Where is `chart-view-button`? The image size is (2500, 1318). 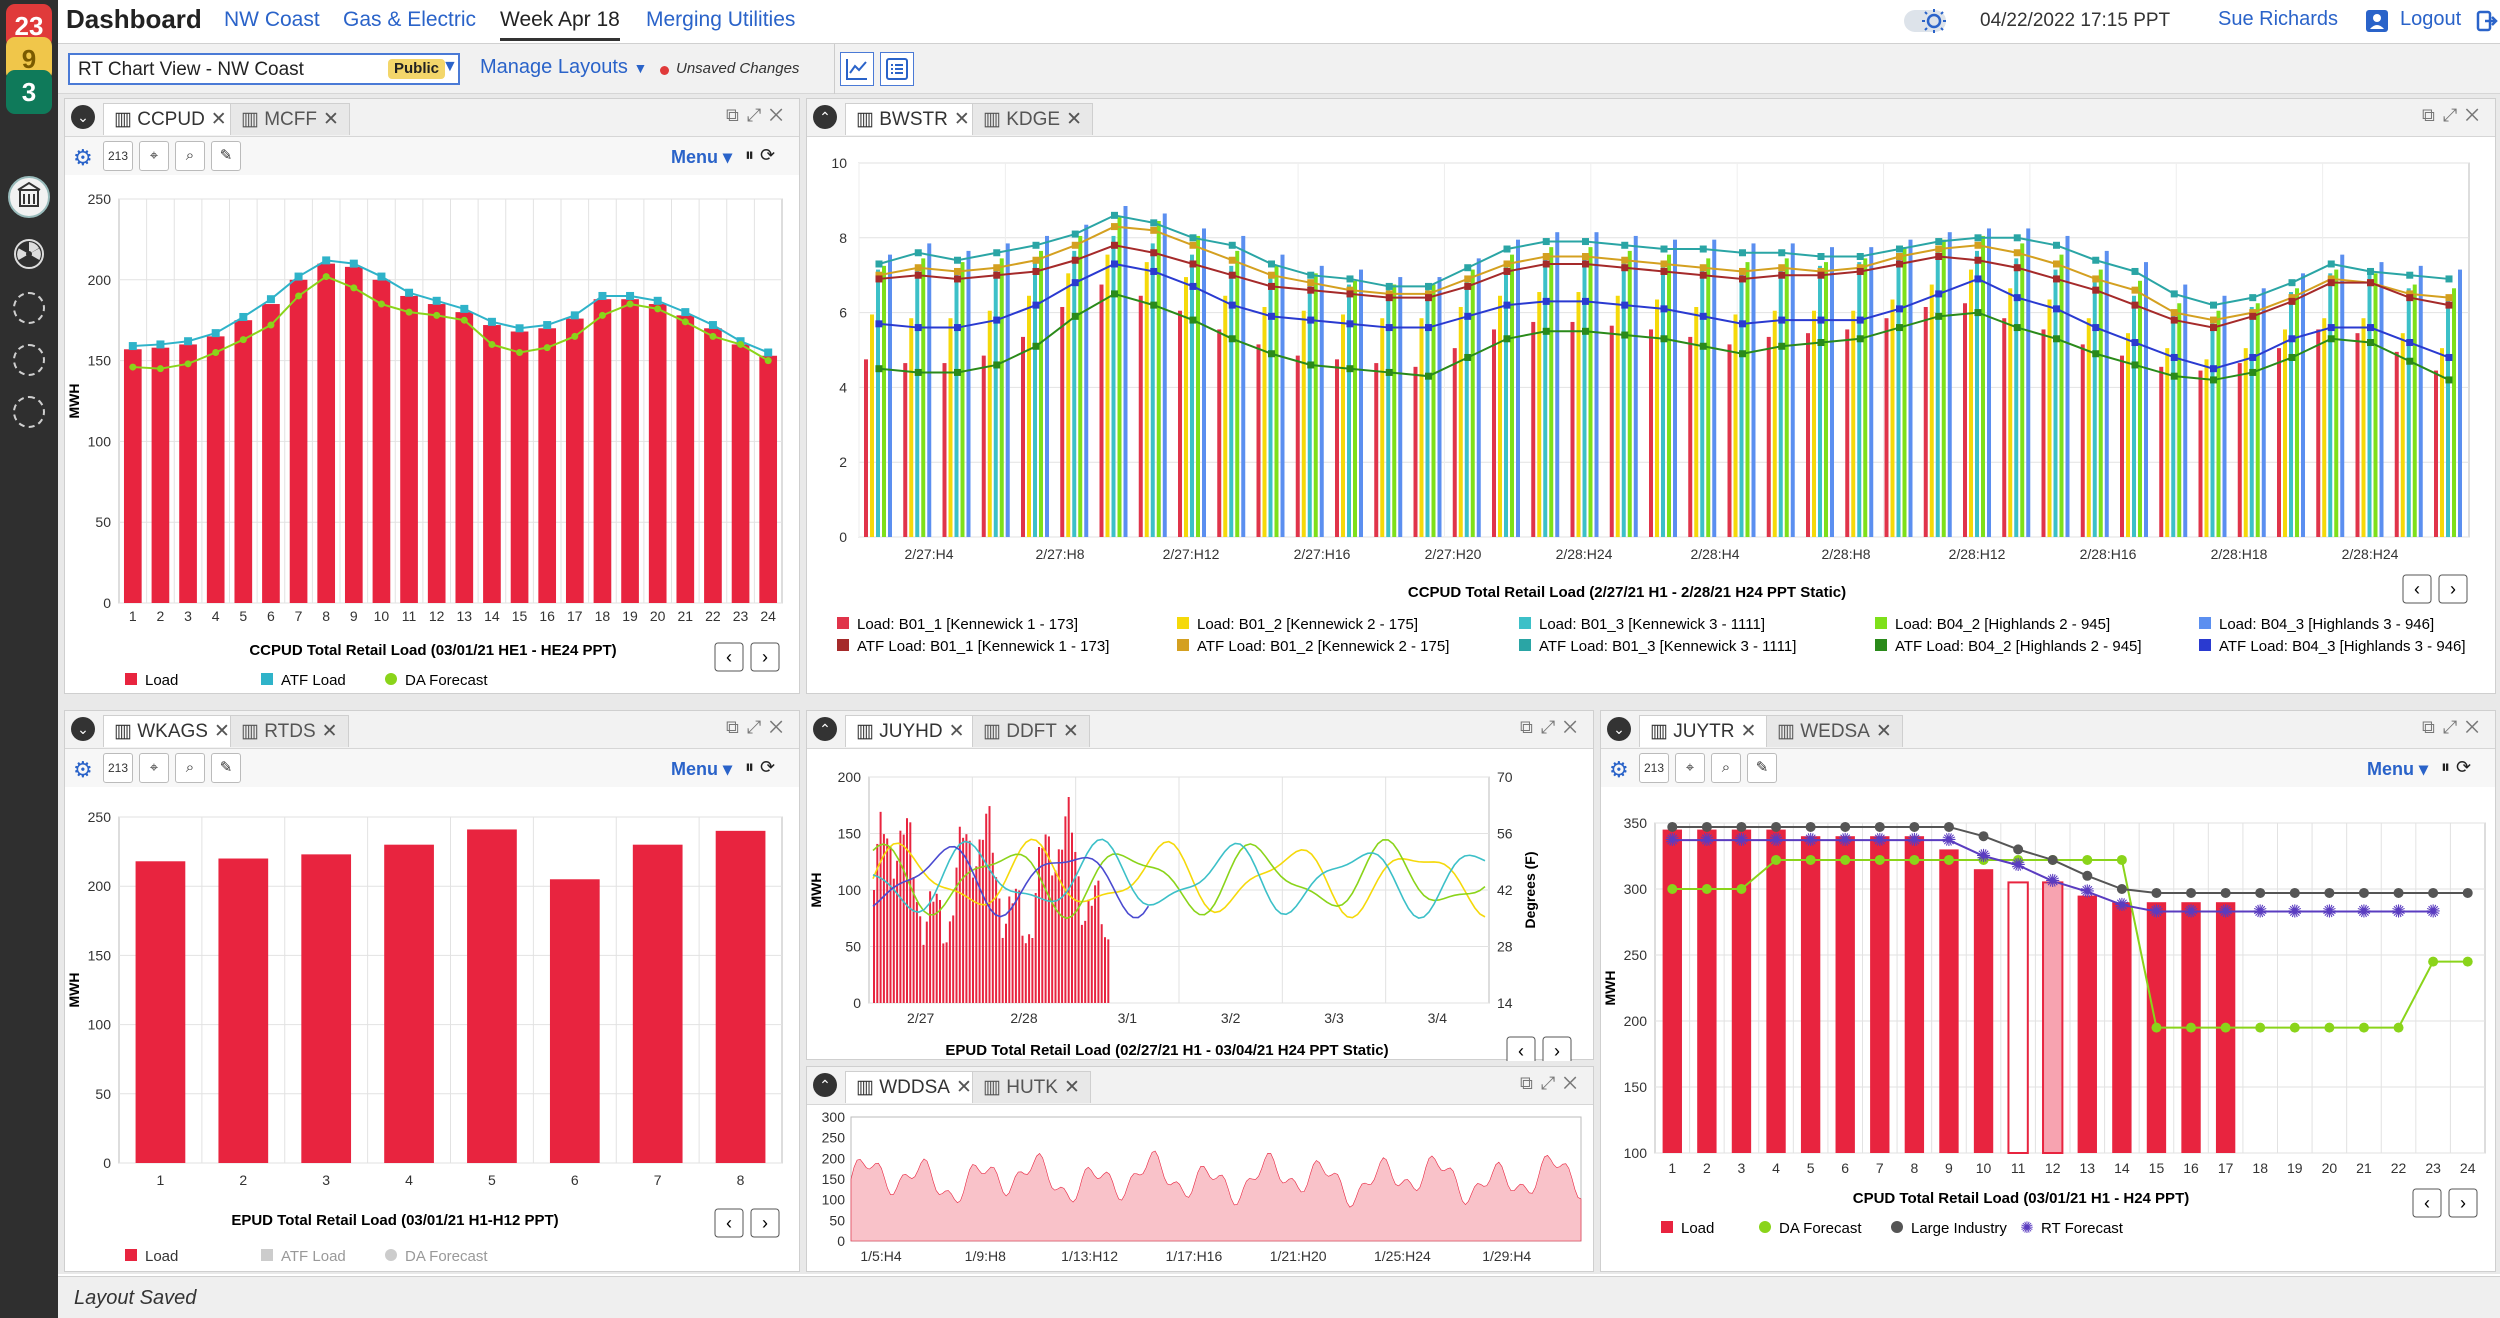 chart-view-button is located at coordinates (857, 69).